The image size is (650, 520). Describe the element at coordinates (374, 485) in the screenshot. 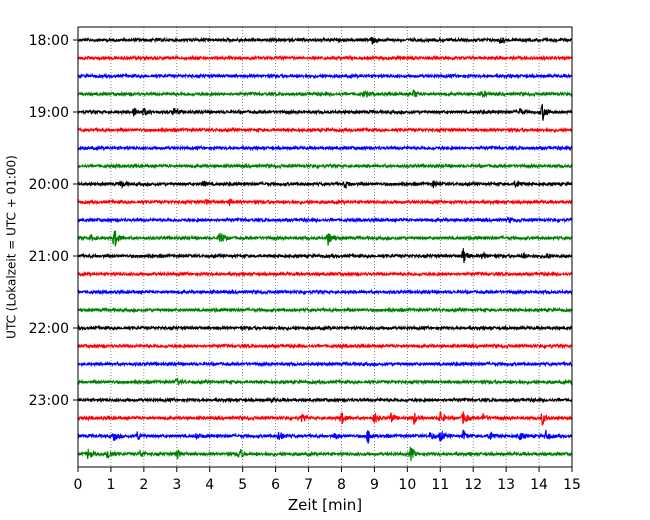

I see `x-tick-label: 9` at that location.